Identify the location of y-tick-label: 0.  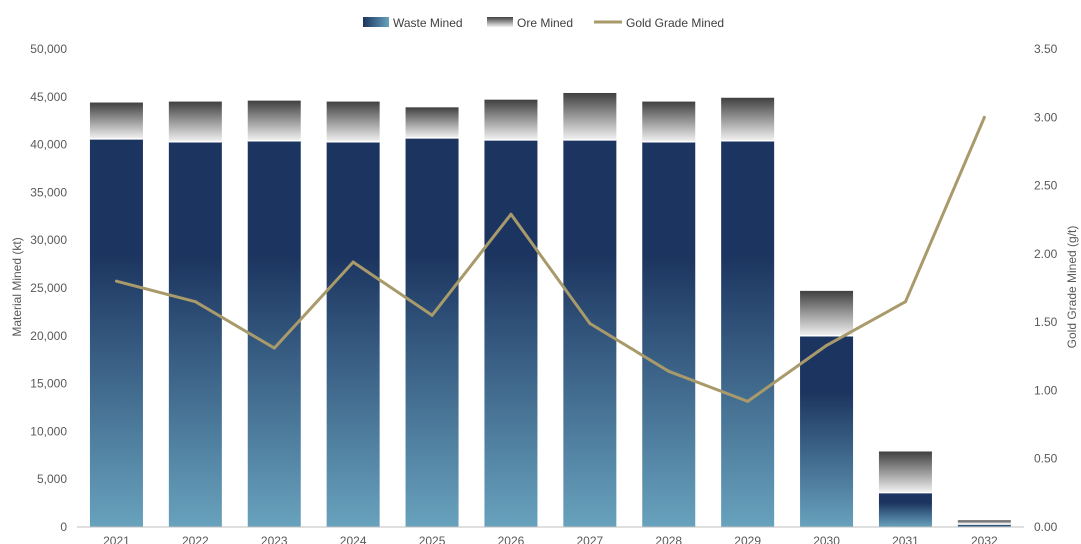
(63, 527).